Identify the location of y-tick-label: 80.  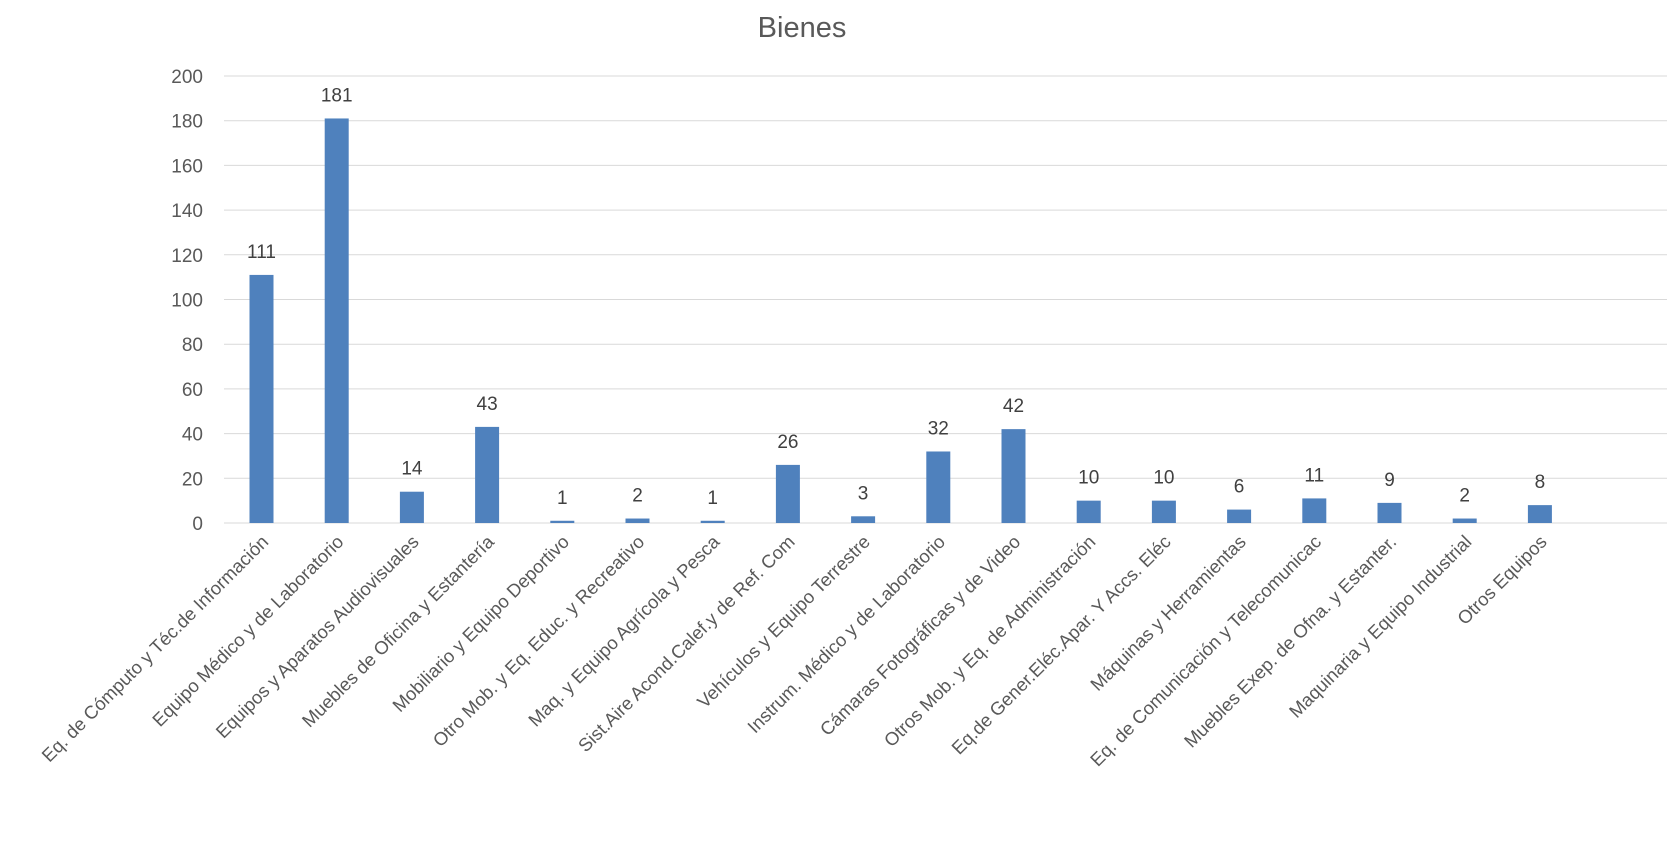
(192, 345).